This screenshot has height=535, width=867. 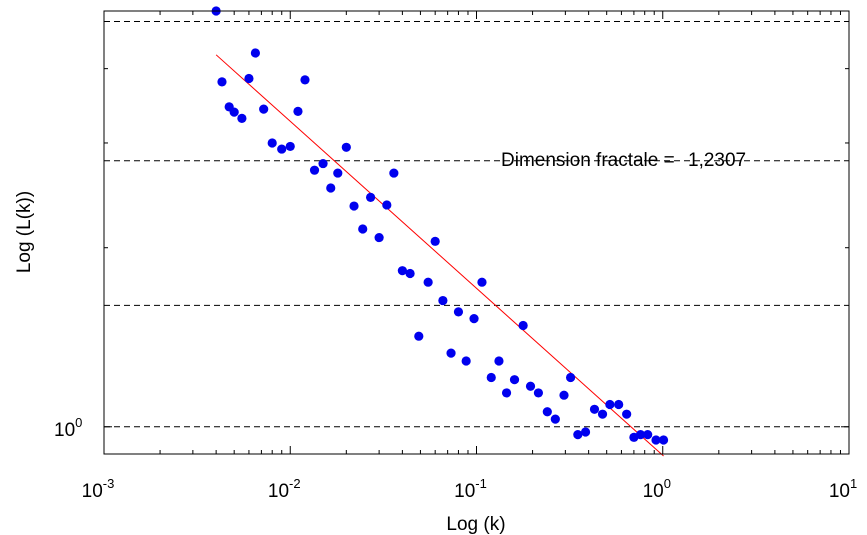 I want to click on x-tick-label-1: 10⁻², so click(x=284, y=489).